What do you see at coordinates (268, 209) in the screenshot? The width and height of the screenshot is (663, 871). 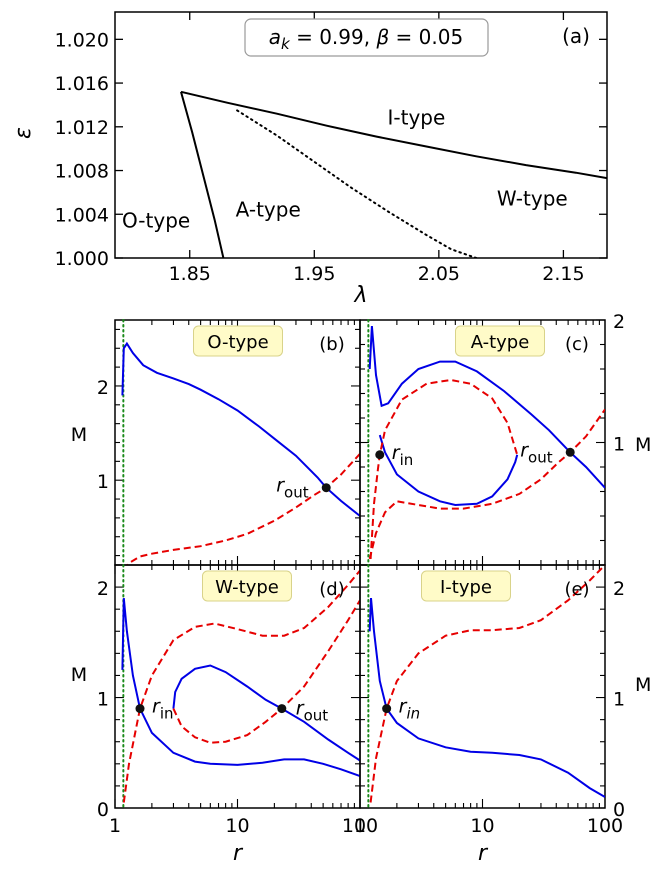 I see `region-label-1: A-type` at bounding box center [268, 209].